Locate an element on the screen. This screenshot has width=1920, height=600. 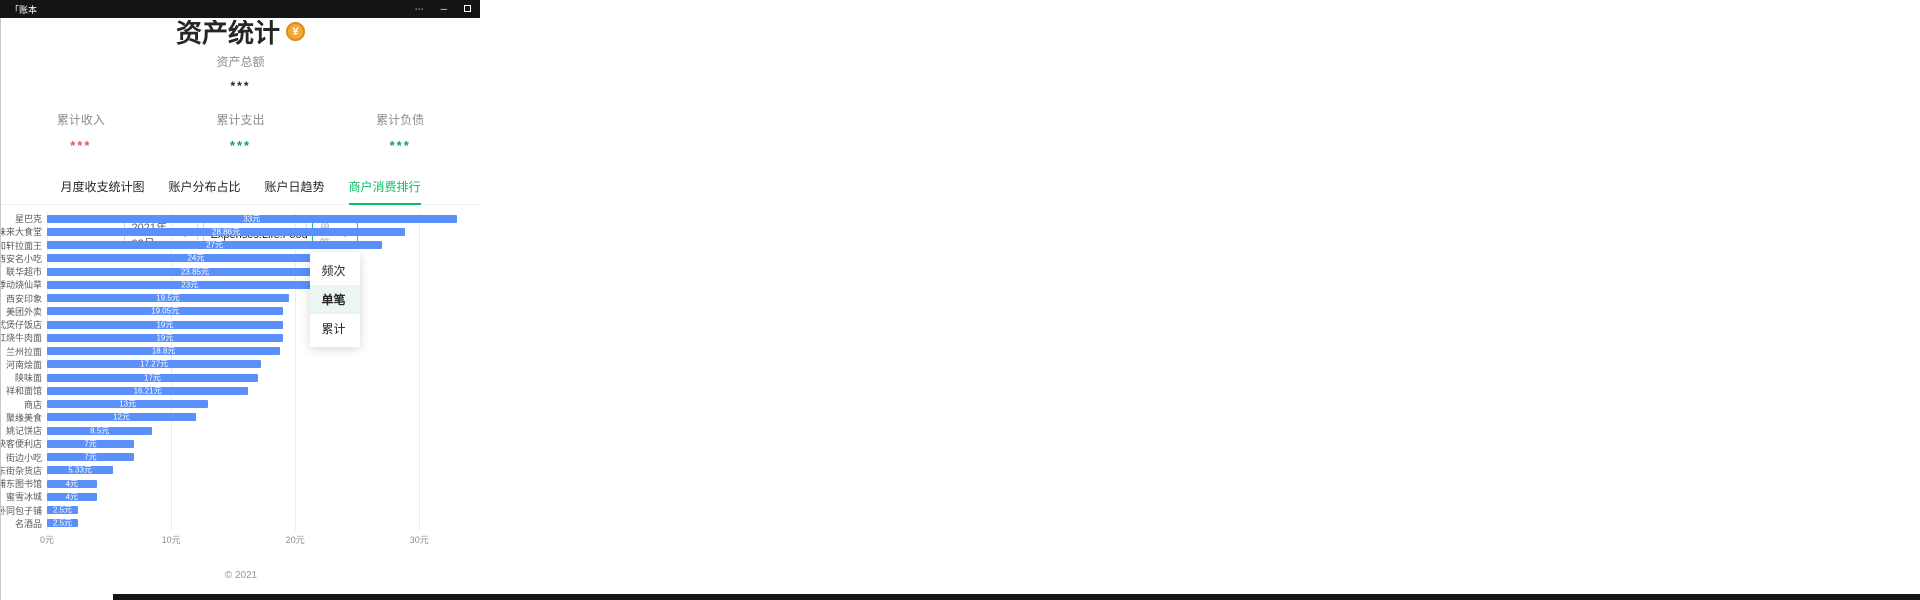
bar-row: 兰州拉面 18.8元 is located at coordinates (230, 351).